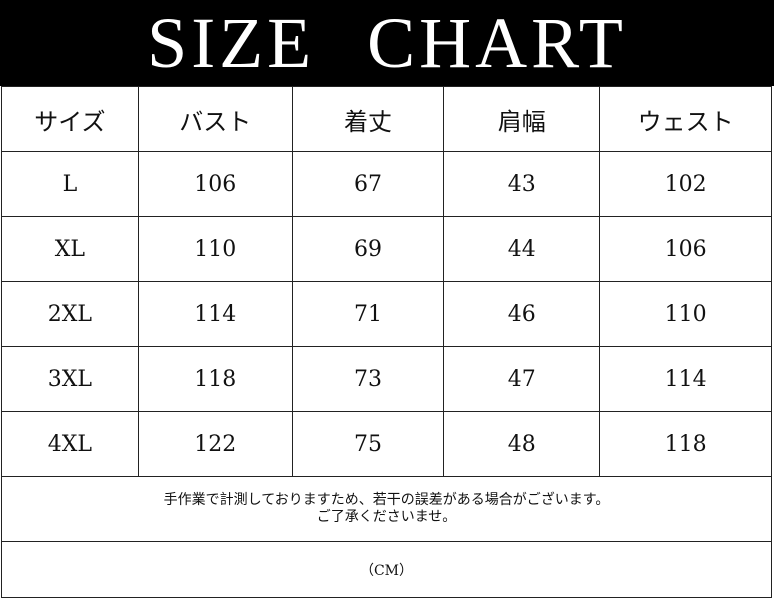  I want to click on table-cell: 46, so click(522, 314).